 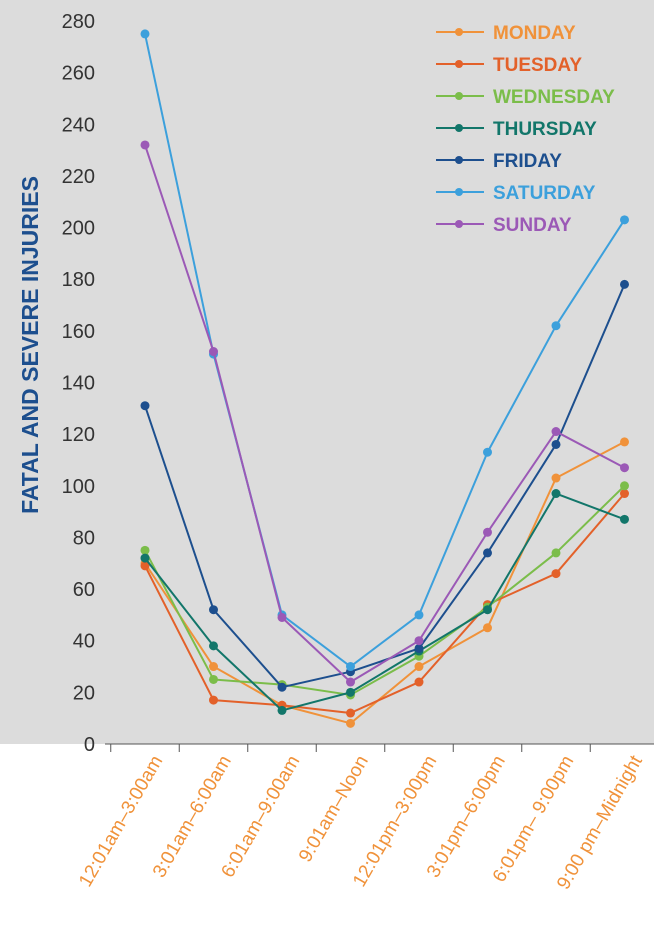 What do you see at coordinates (544, 193) in the screenshot?
I see `legend-label: SATURDAY` at bounding box center [544, 193].